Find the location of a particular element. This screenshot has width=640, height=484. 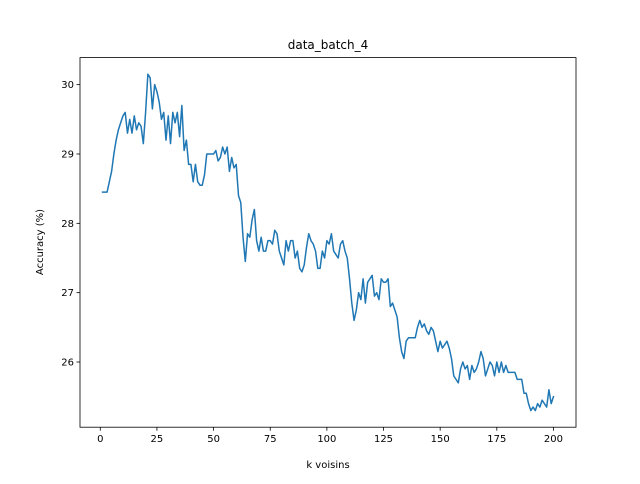

x-tick-label: 25 is located at coordinates (157, 439).